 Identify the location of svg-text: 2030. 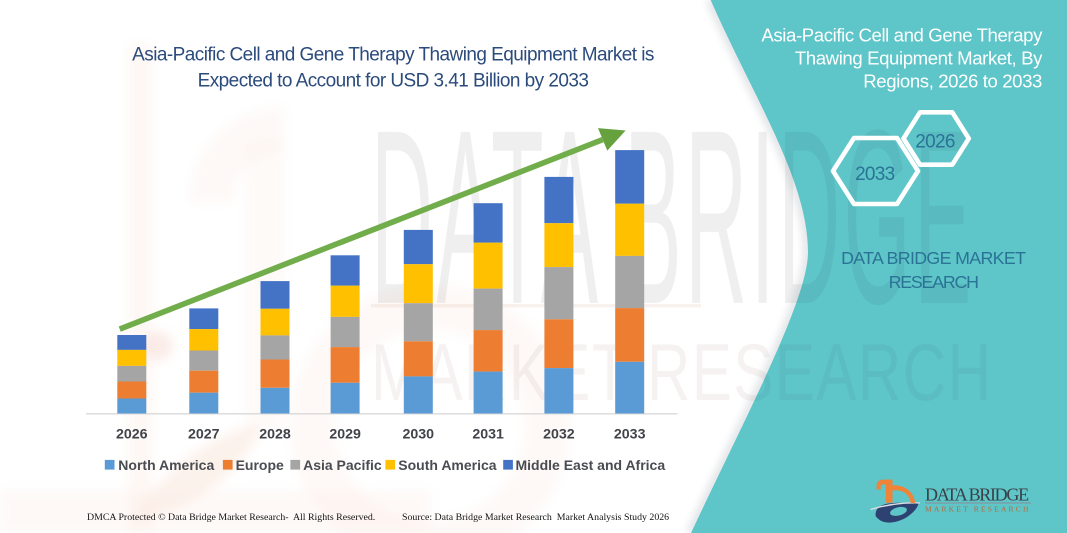
(419, 435).